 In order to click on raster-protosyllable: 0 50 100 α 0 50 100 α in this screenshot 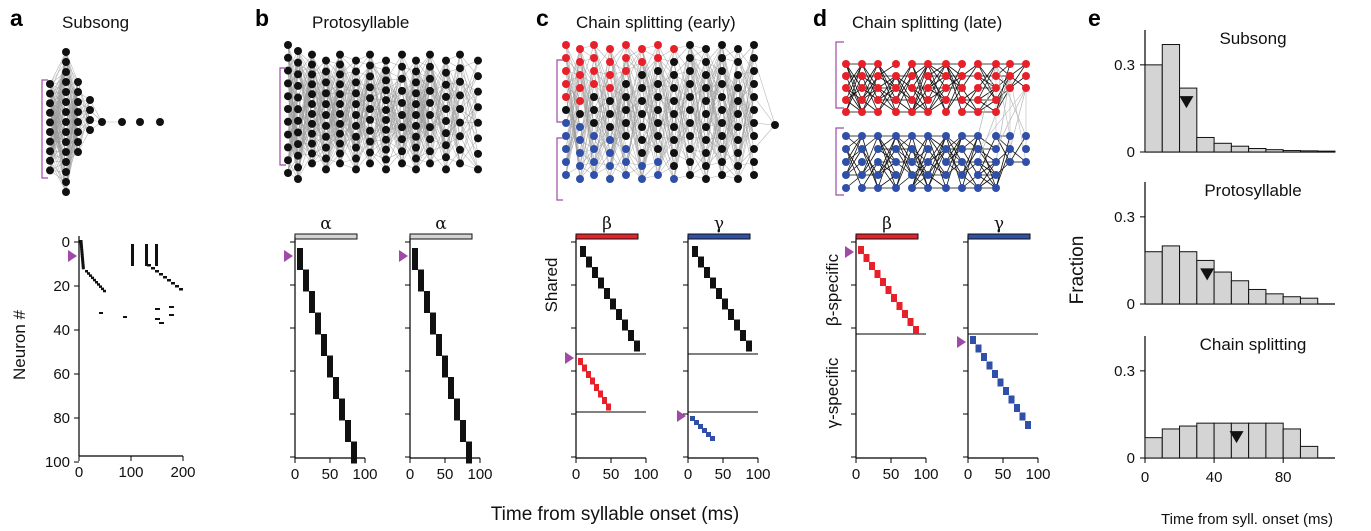, I will do `click(388, 348)`.